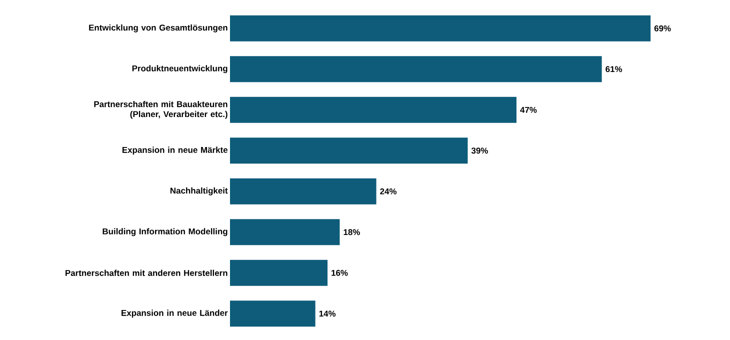  I want to click on data-label: 47%, so click(528, 109).